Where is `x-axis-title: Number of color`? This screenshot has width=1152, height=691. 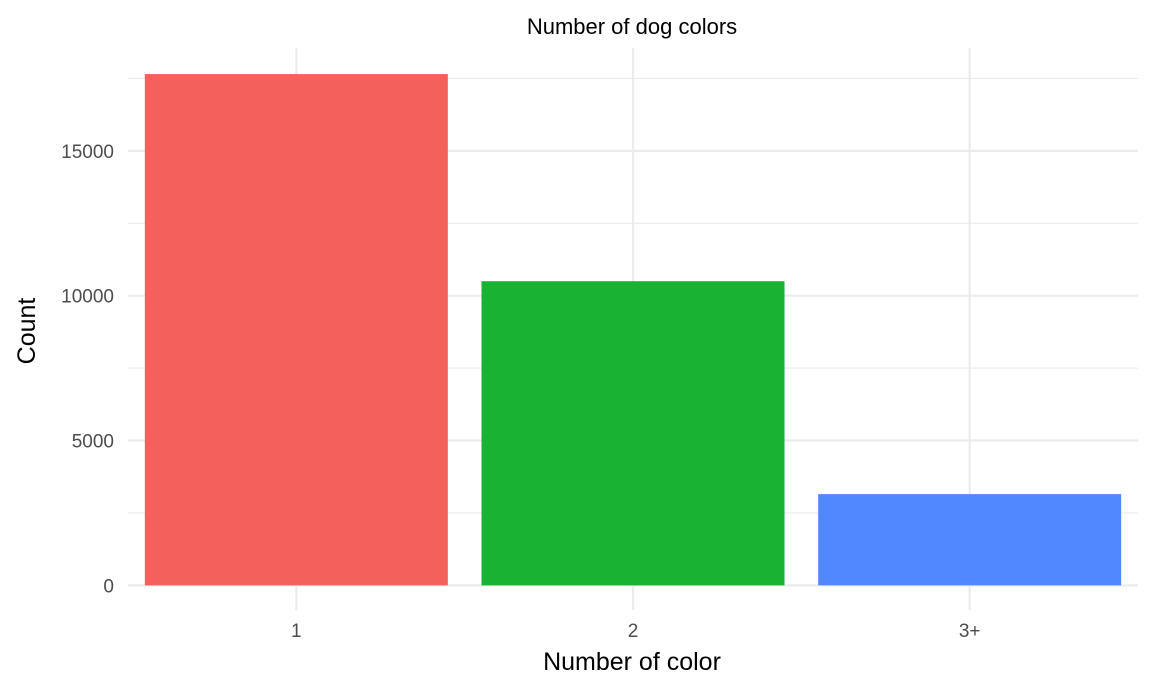
x-axis-title: Number of color is located at coordinates (632, 662).